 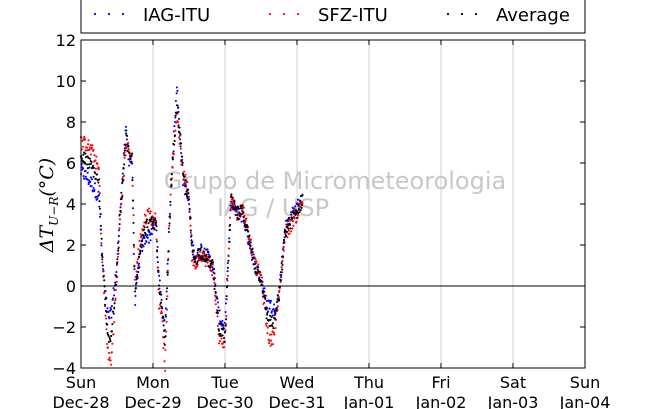 I want to click on y-tick-label: 2, so click(x=71, y=245).